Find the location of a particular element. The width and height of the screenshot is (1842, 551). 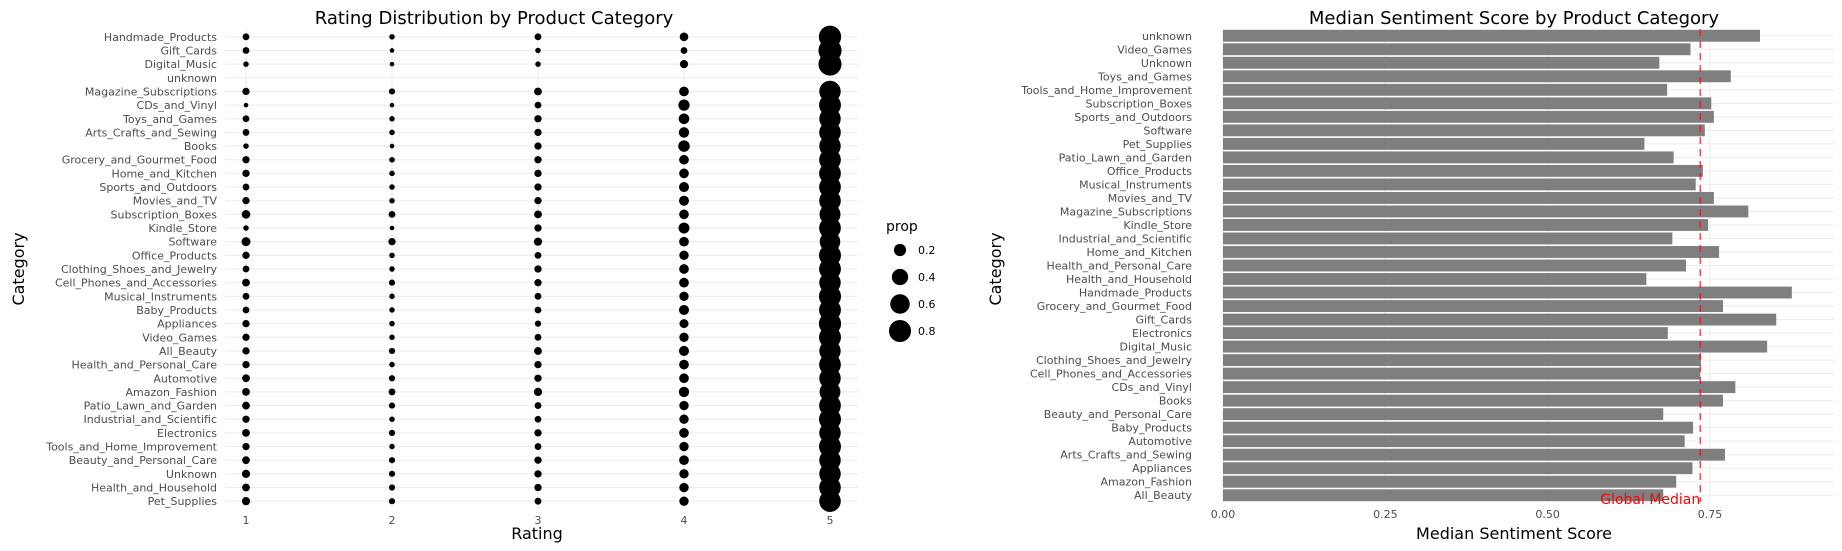

legend-key is located at coordinates (900, 277).